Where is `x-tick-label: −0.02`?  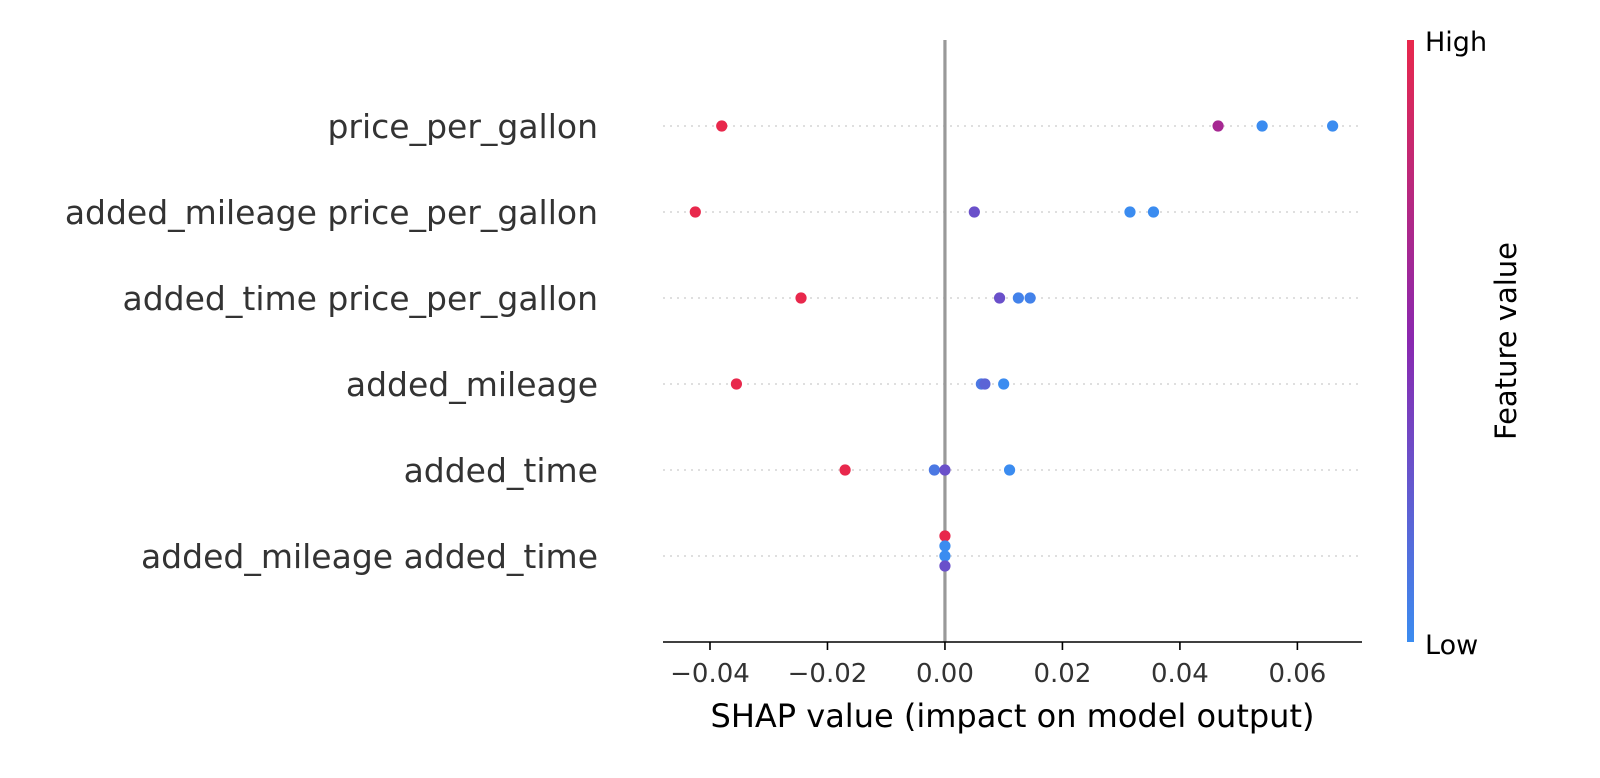 x-tick-label: −0.02 is located at coordinates (828, 674).